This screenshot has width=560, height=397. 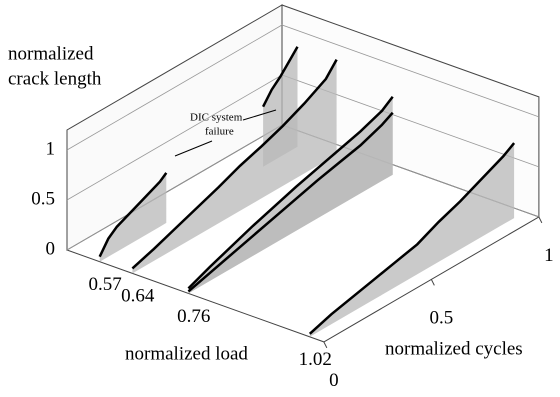 What do you see at coordinates (193, 316) in the screenshot?
I see `load-tick-label: 0.76` at bounding box center [193, 316].